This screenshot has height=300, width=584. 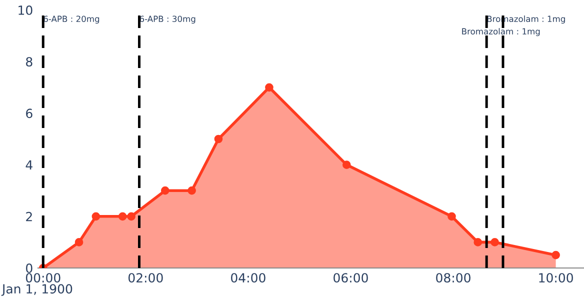 I want to click on x-tick-label: 10:00, so click(x=556, y=278).